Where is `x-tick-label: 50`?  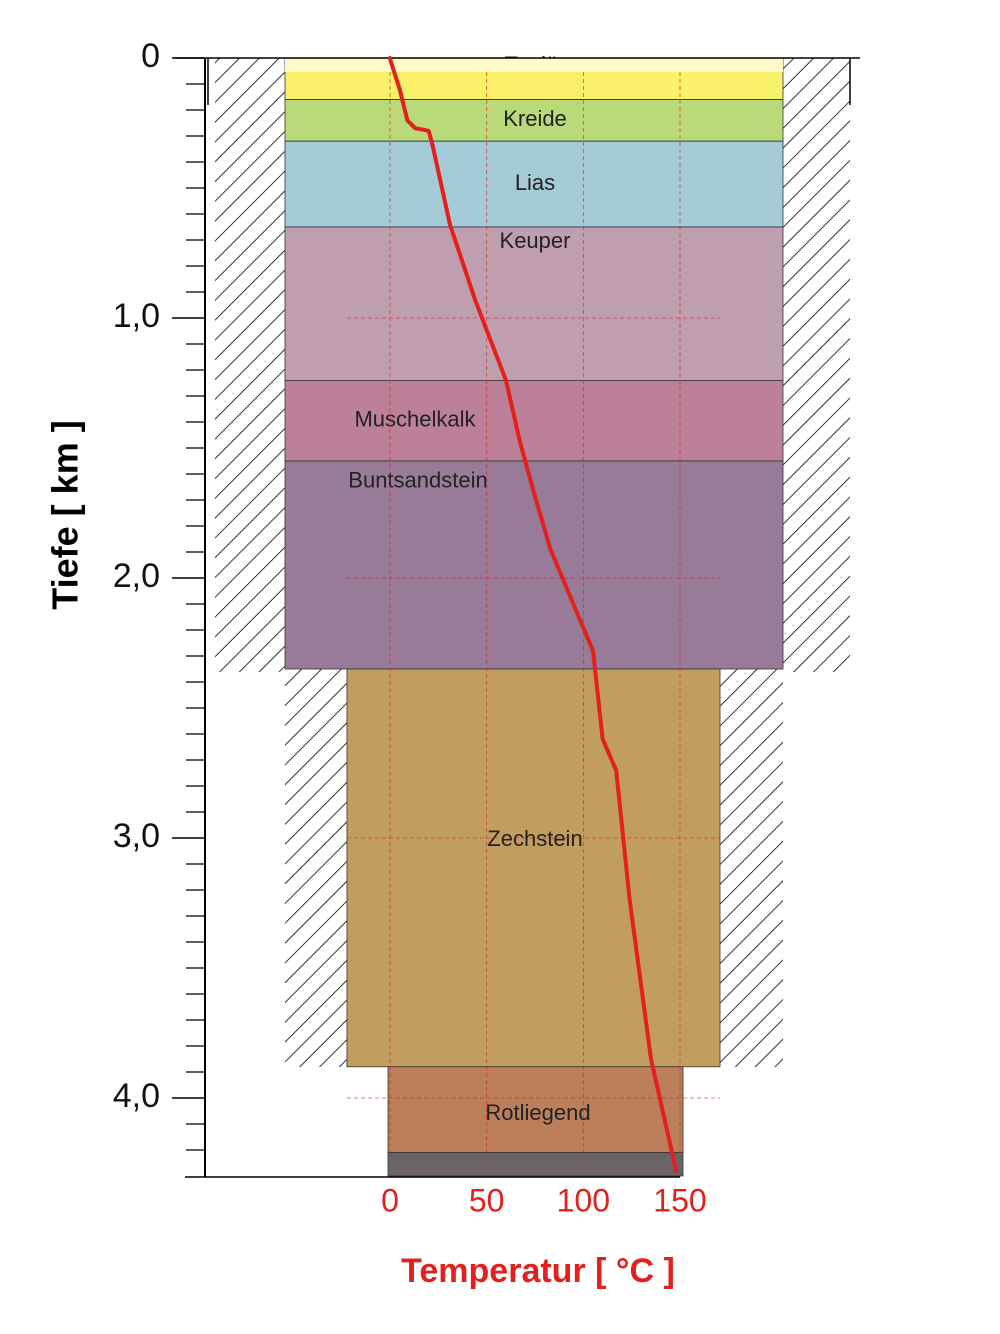 x-tick-label: 50 is located at coordinates (487, 1200).